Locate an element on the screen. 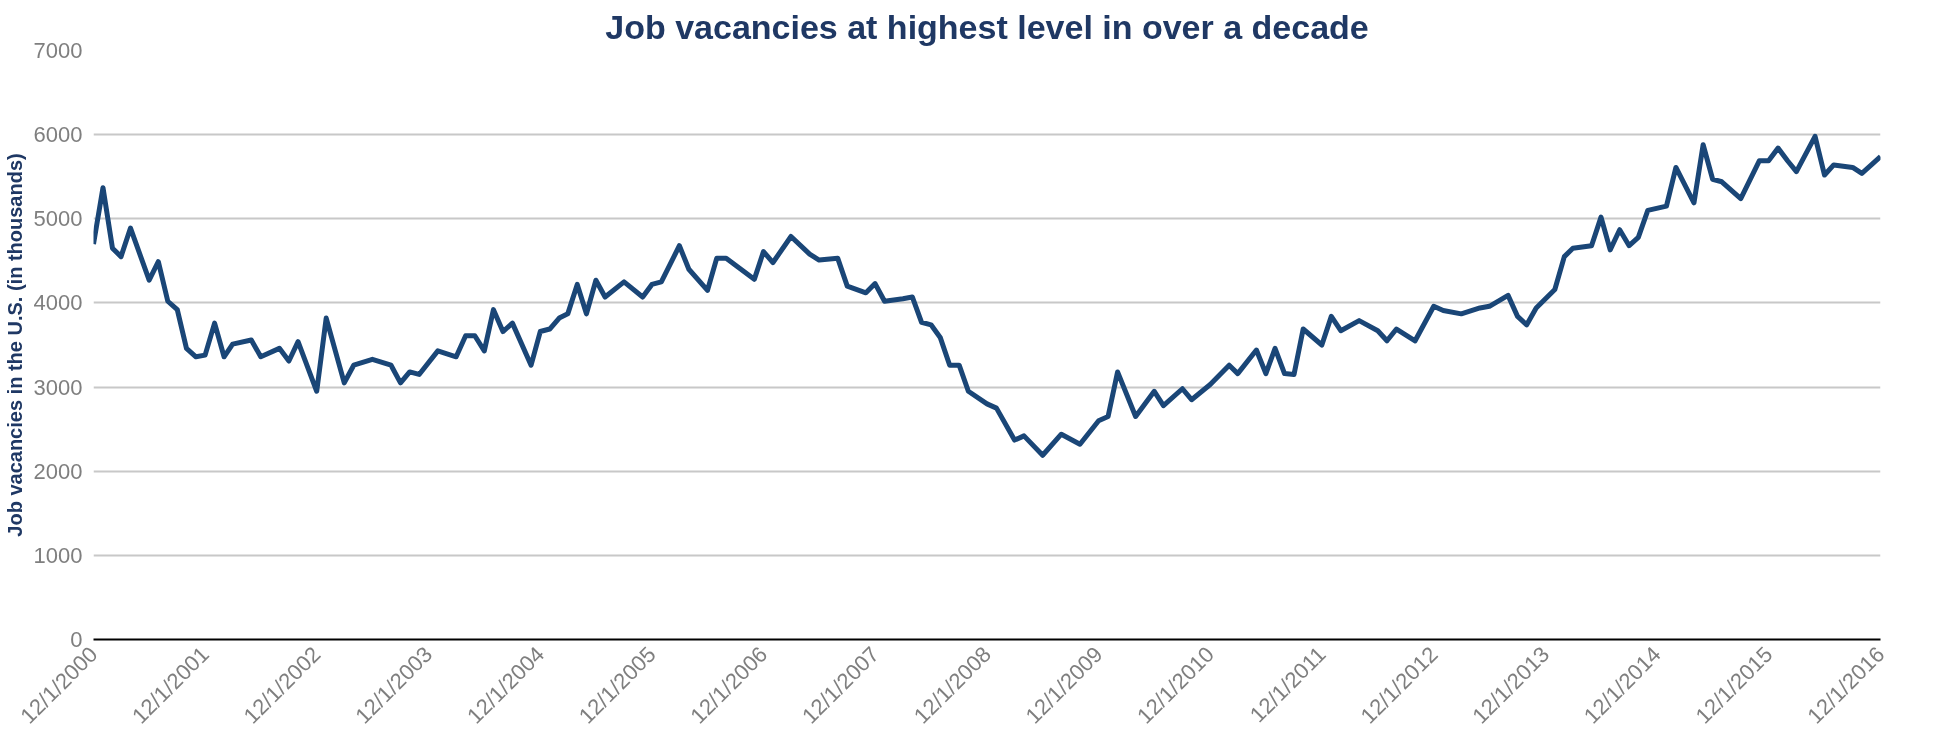 The height and width of the screenshot is (750, 1957). y-tick-label: 4000 is located at coordinates (58, 303).